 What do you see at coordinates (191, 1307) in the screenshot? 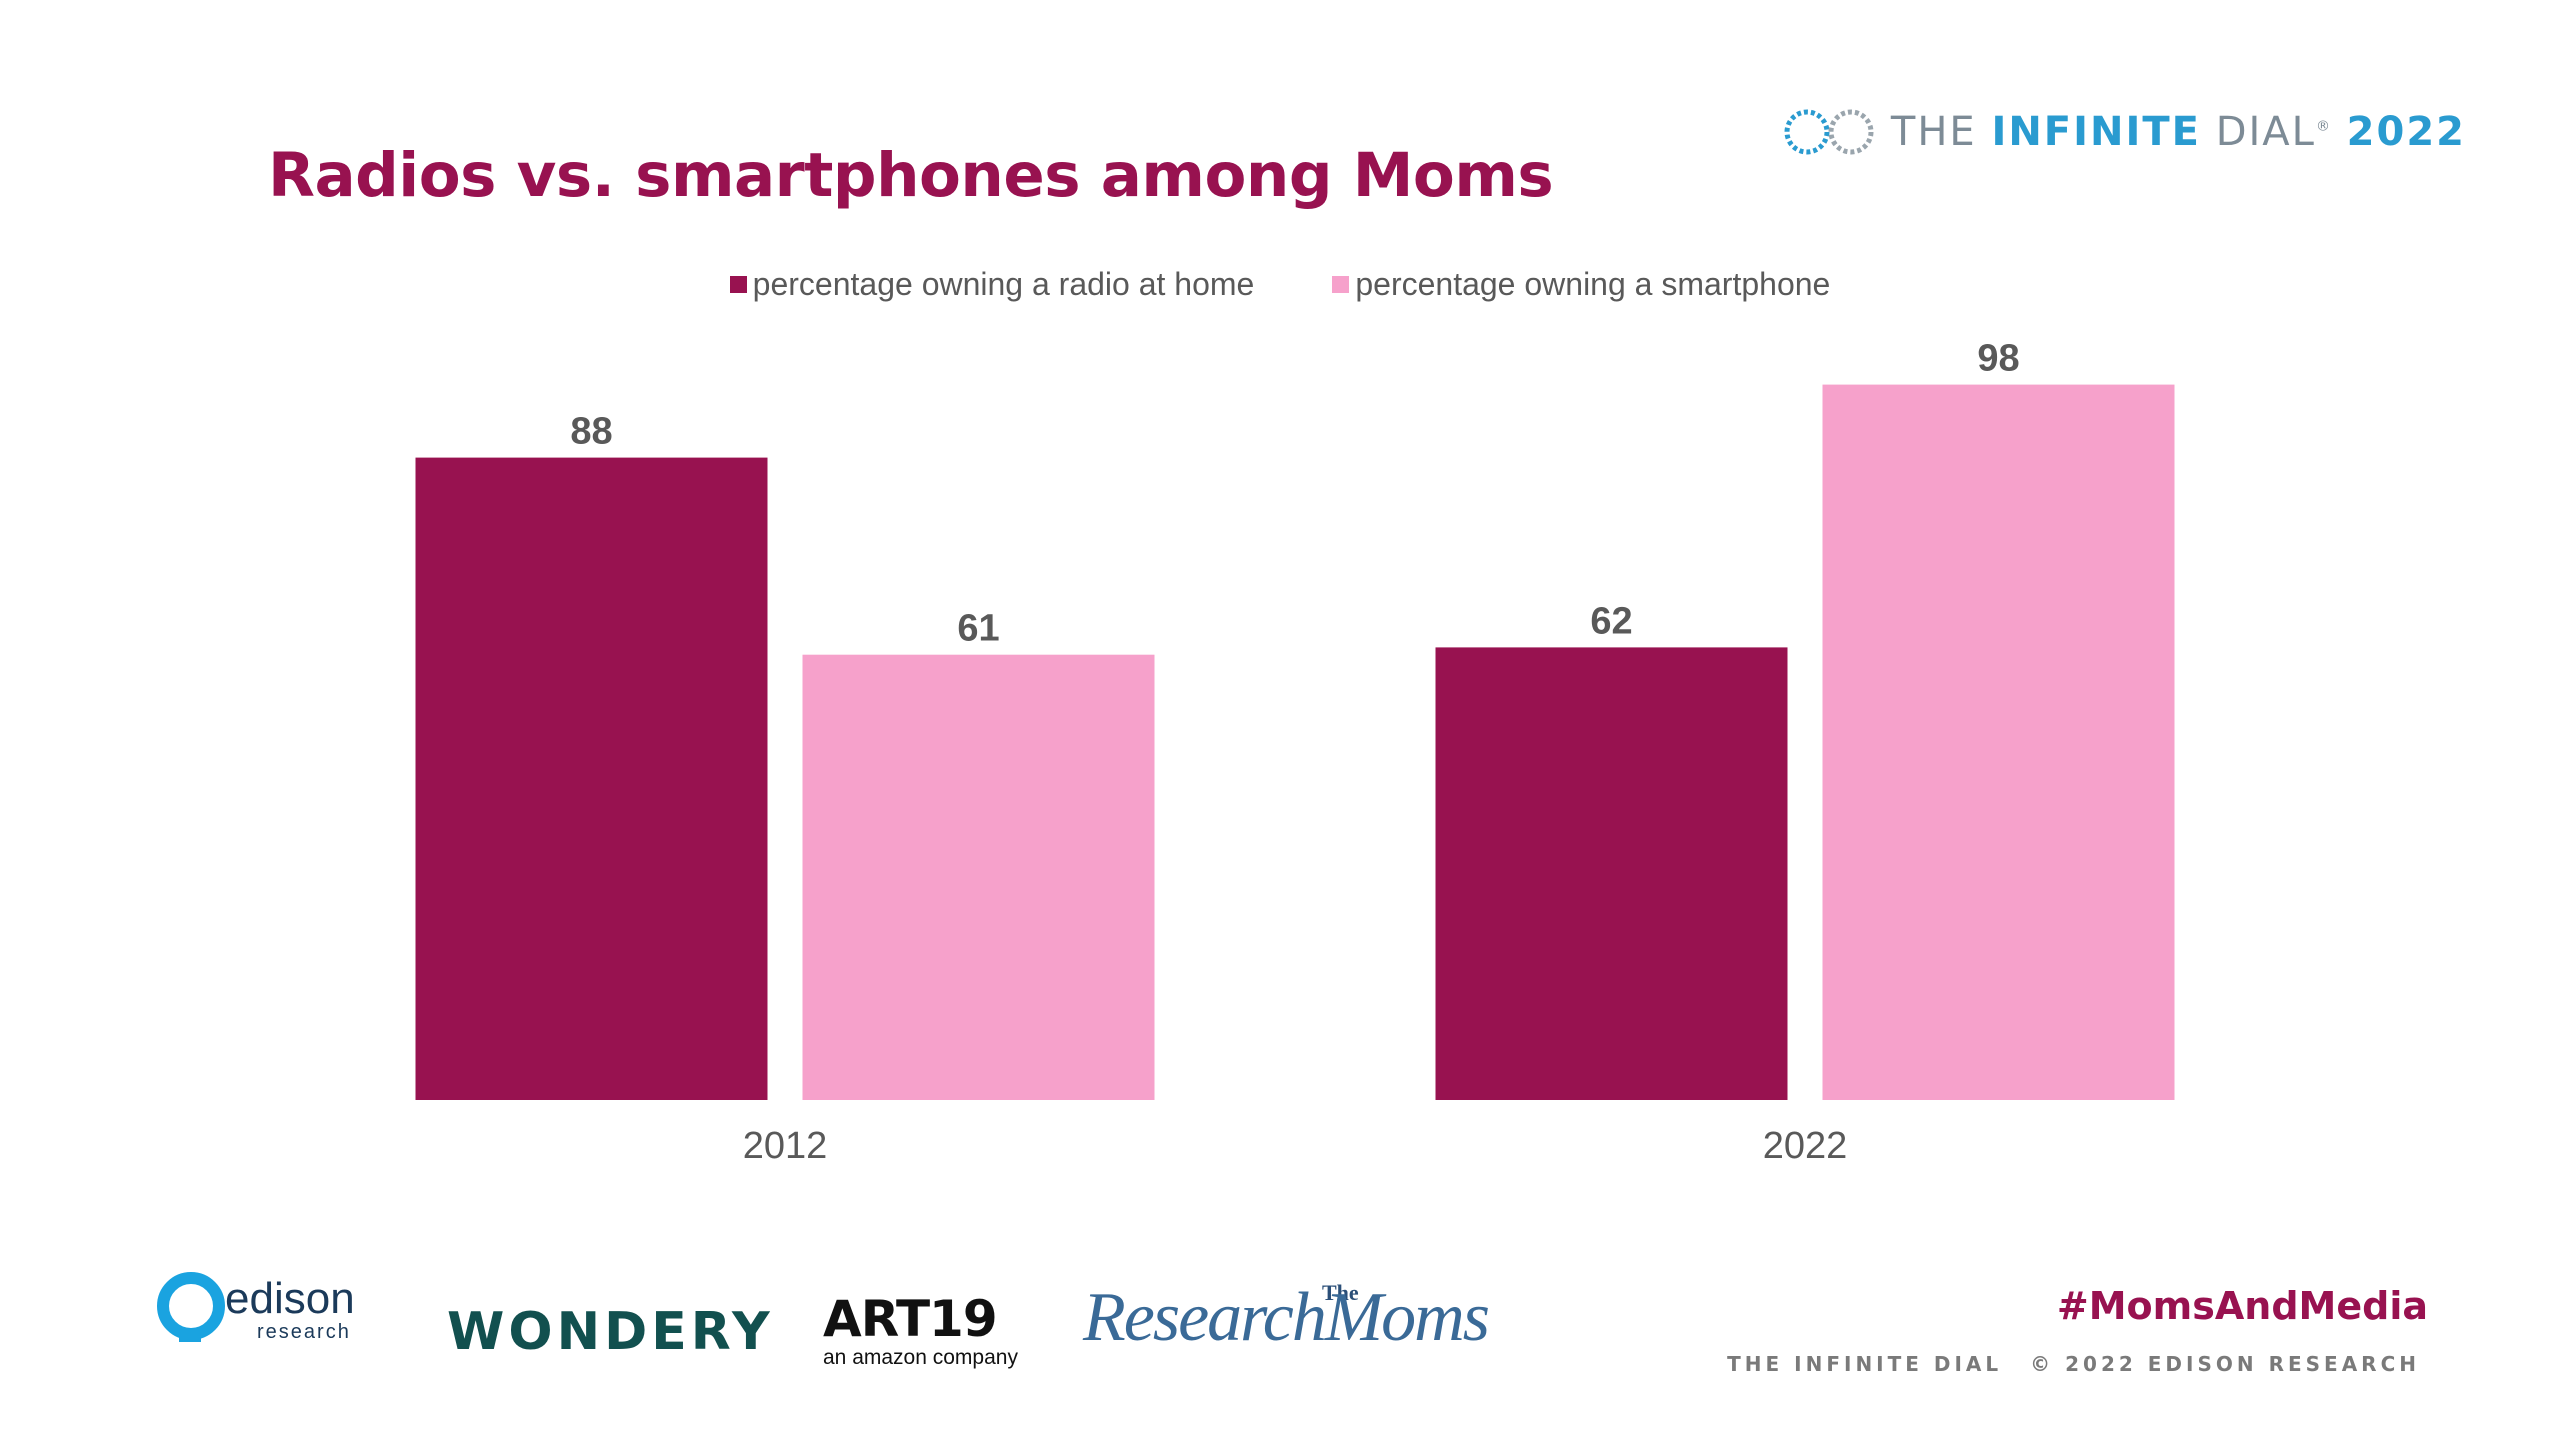
I see `edison-swirl-icon` at bounding box center [191, 1307].